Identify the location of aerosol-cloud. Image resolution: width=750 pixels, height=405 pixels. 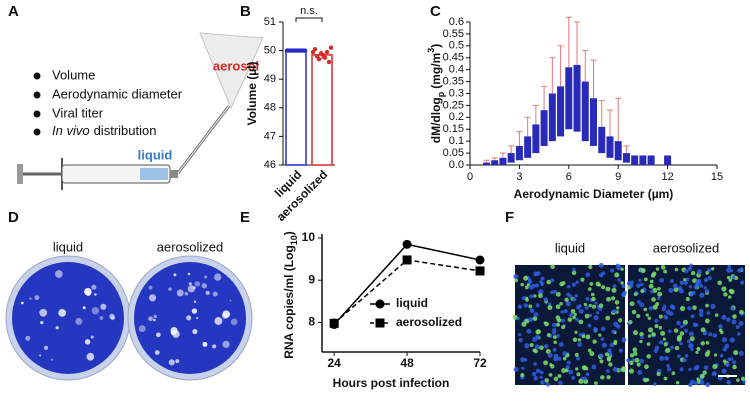
(231, 71).